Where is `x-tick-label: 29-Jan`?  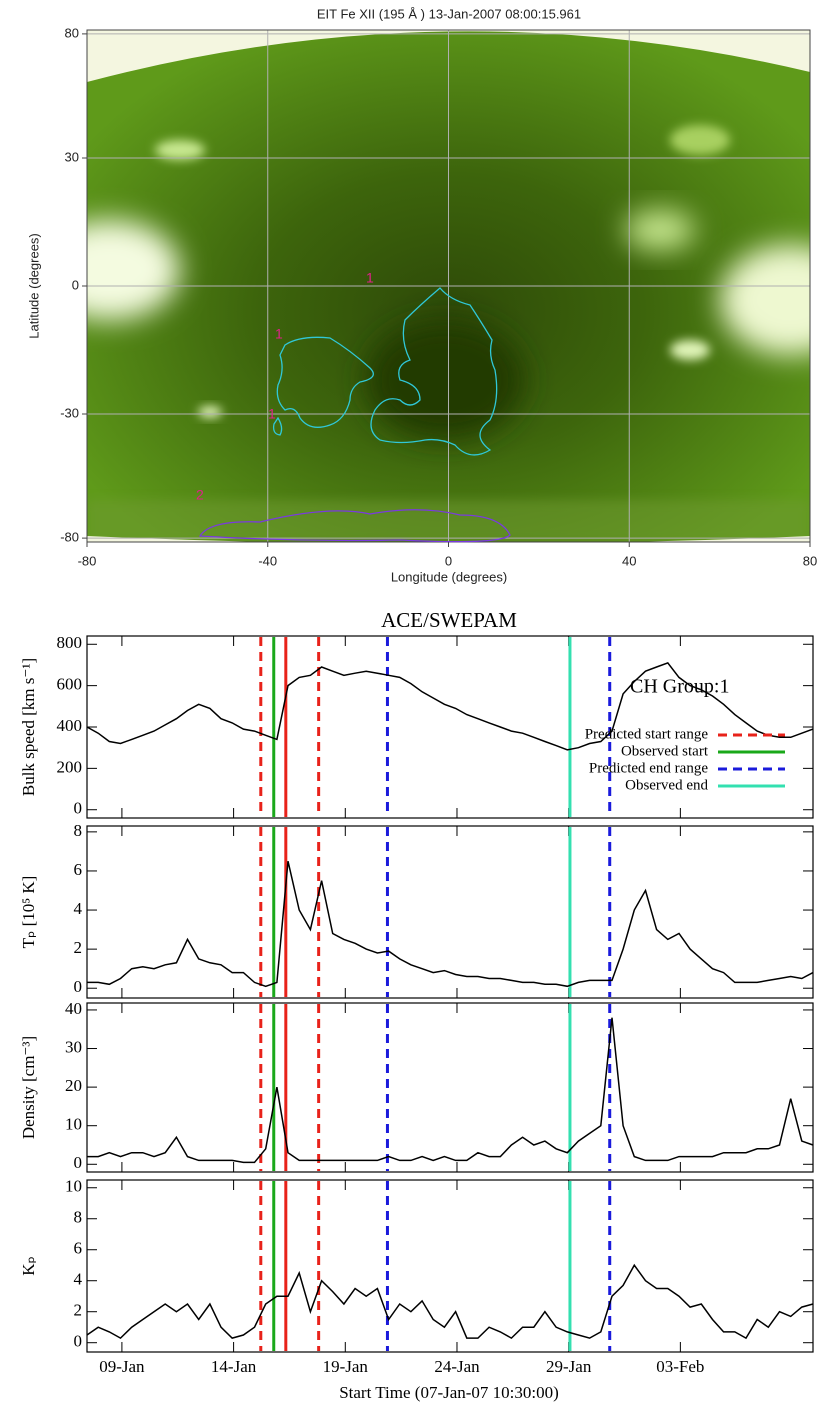
x-tick-label: 29-Jan is located at coordinates (569, 1366).